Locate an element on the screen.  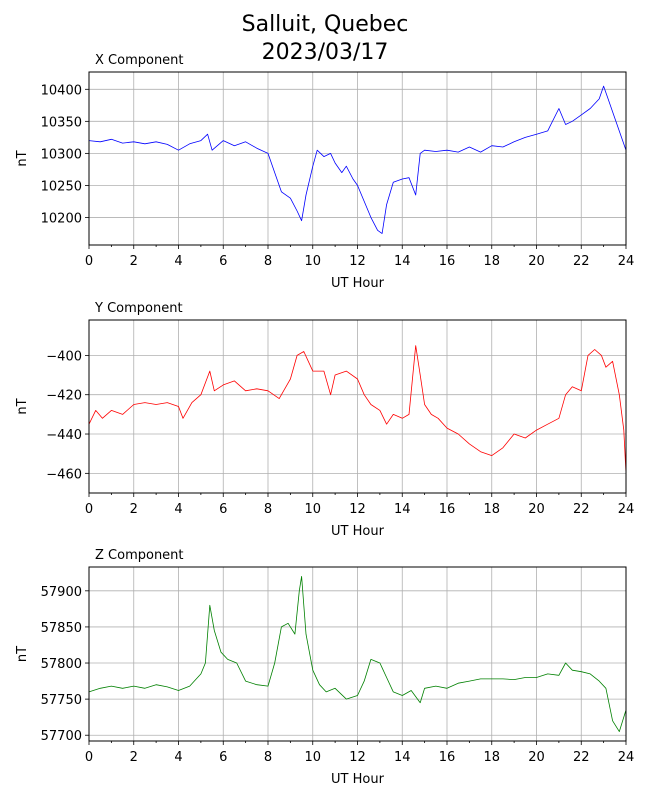
y-tick-label: 57850 is located at coordinates (61, 628).